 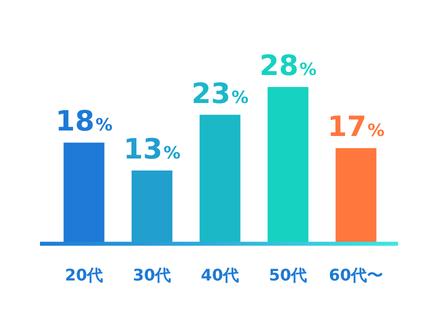 What do you see at coordinates (152, 149) in the screenshot?
I see `data-label: 13%` at bounding box center [152, 149].